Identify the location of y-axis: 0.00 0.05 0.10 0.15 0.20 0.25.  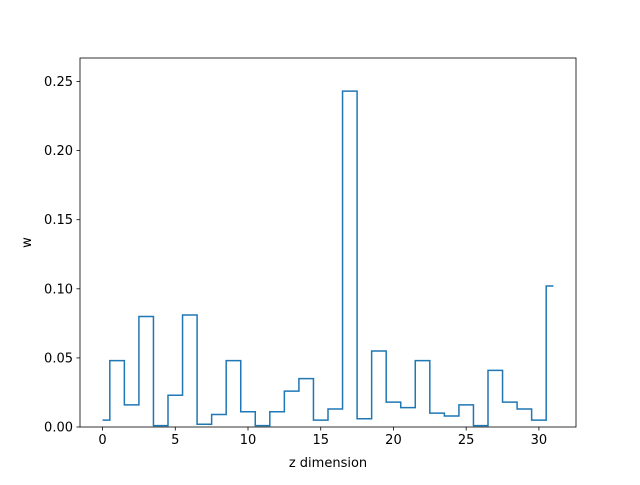
(62, 255).